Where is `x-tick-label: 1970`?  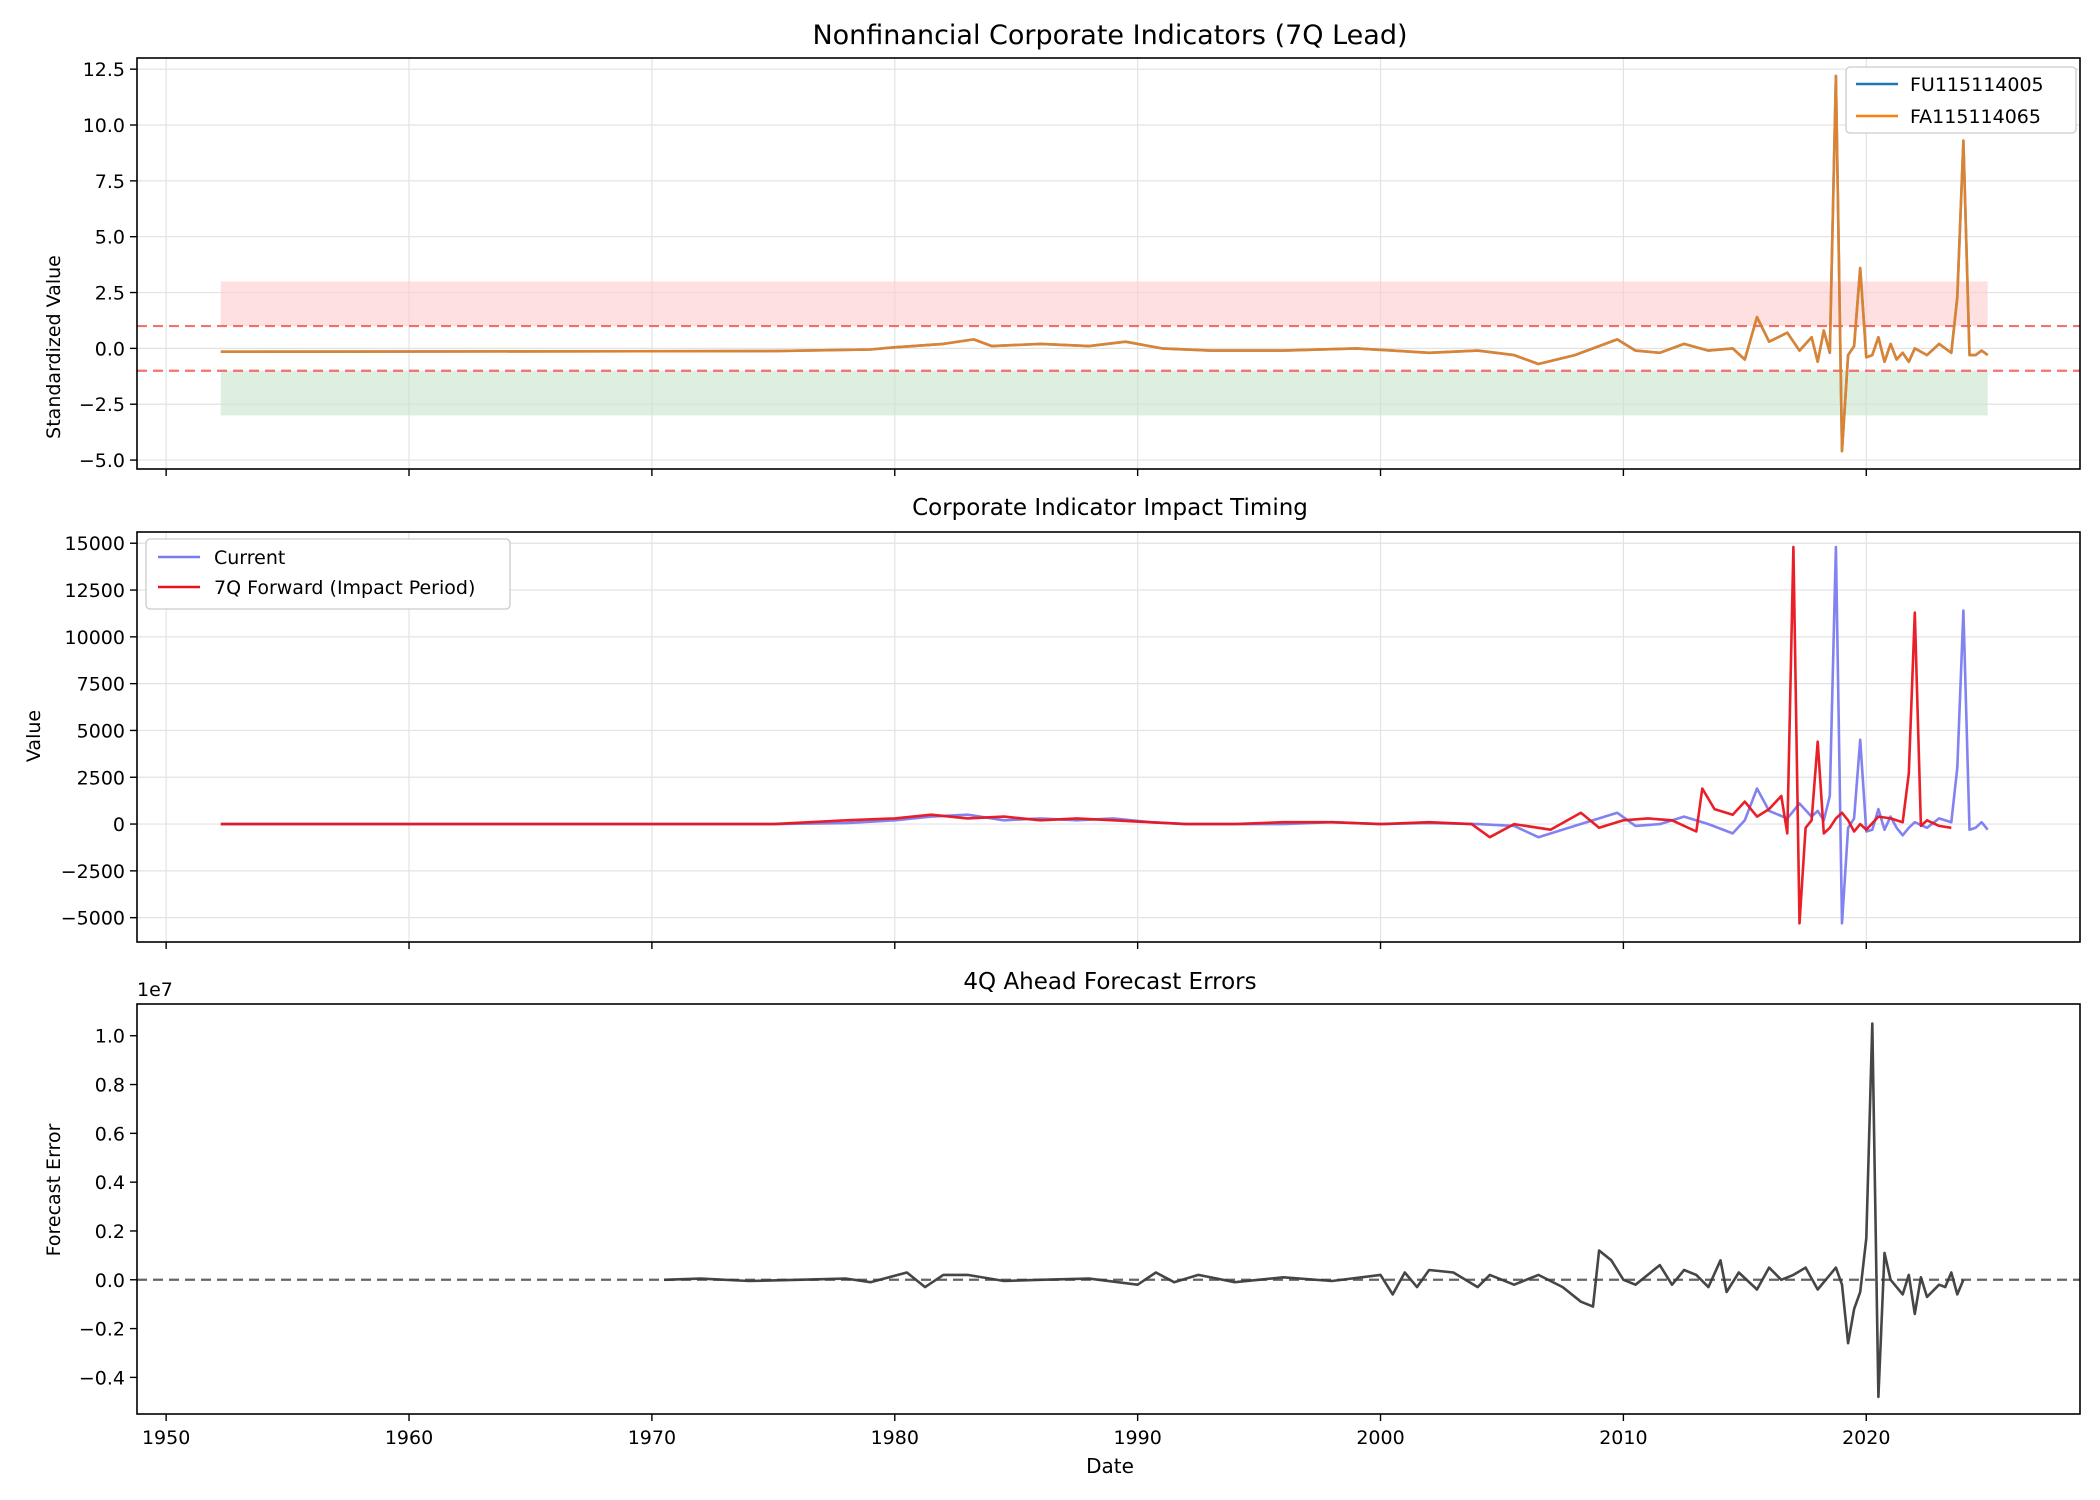 x-tick-label: 1970 is located at coordinates (652, 1438).